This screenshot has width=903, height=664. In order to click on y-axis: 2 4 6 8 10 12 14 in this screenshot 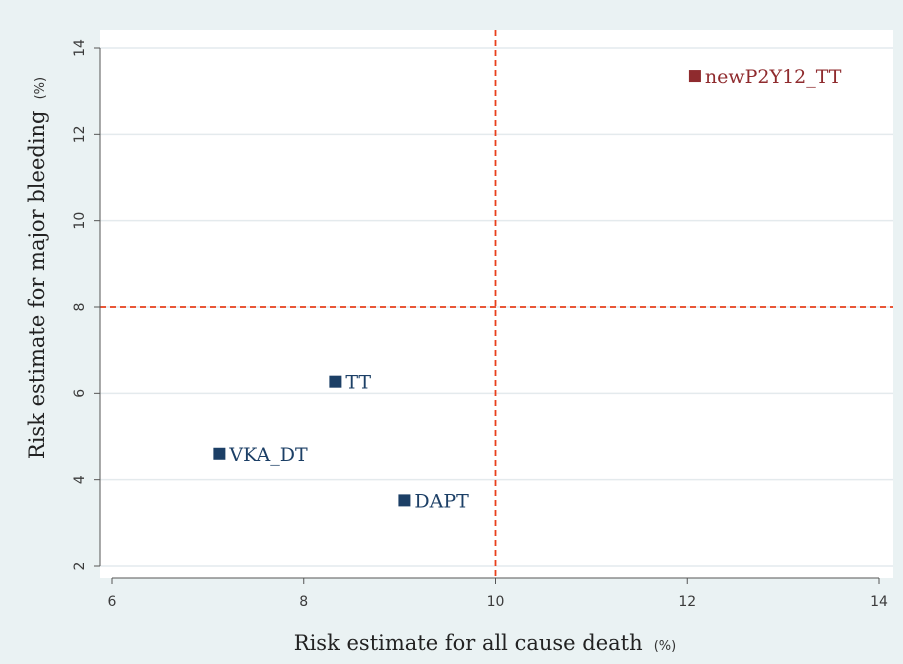, I will do `click(86, 305)`.